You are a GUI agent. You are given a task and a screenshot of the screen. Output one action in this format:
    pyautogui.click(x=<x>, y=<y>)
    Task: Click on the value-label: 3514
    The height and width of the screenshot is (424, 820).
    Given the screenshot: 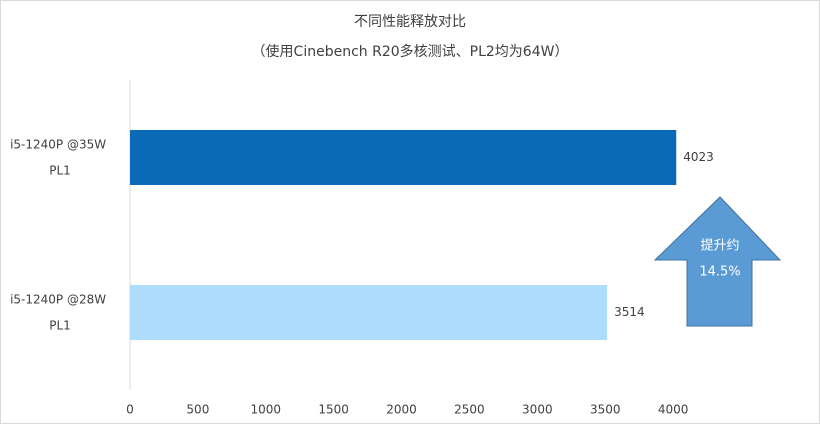 What is the action you would take?
    pyautogui.click(x=629, y=312)
    